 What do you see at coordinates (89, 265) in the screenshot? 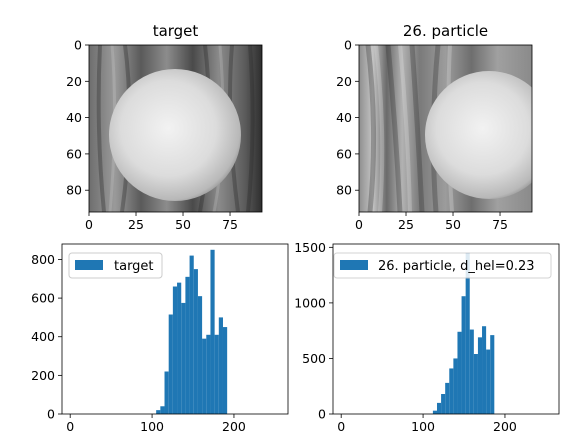
I see `legend-swatch-target` at bounding box center [89, 265].